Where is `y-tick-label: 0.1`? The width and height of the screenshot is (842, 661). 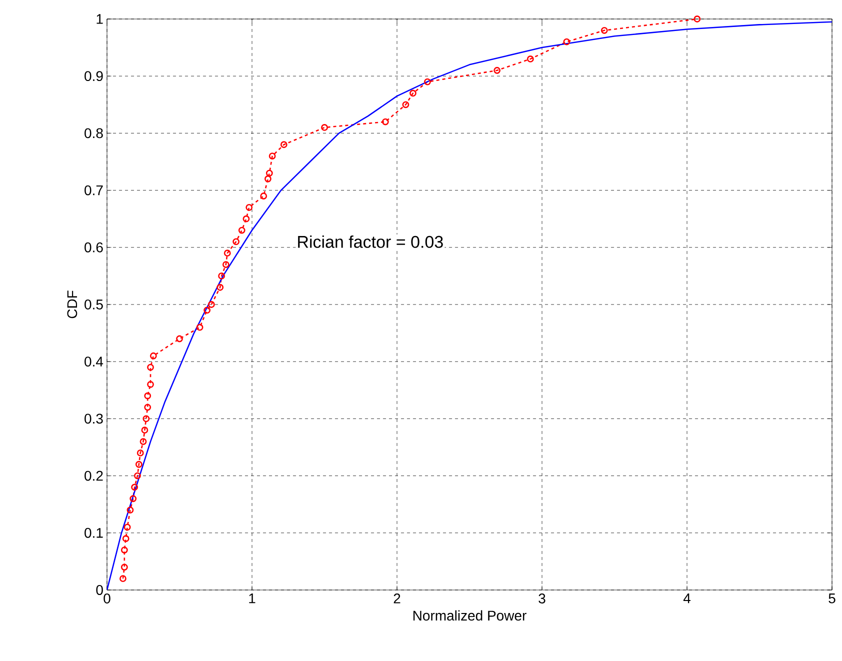 y-tick-label: 0.1 is located at coordinates (93, 533).